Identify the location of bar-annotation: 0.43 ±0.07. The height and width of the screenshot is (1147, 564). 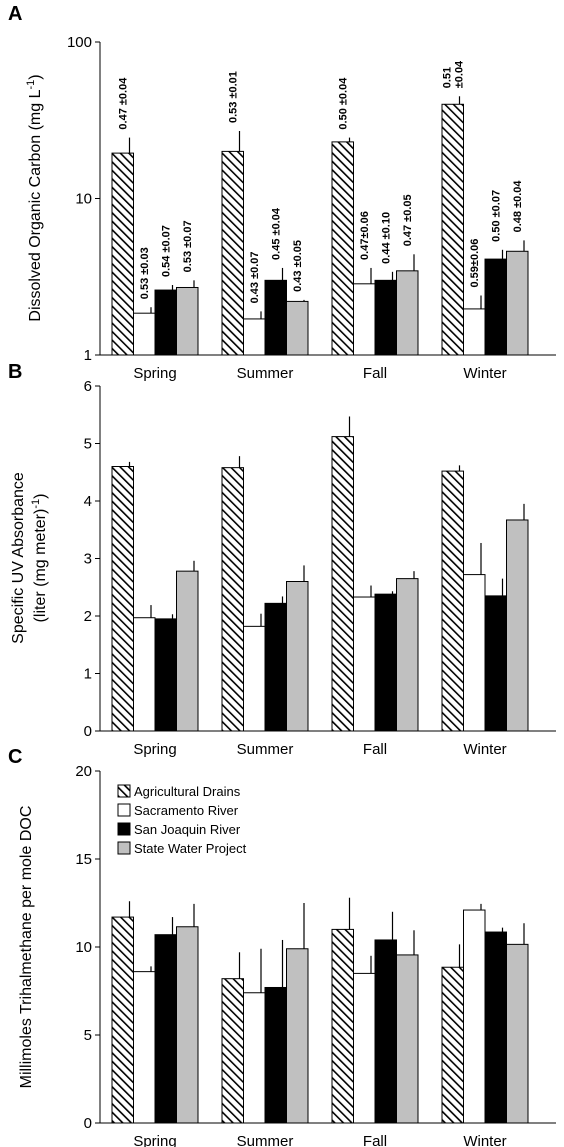
(255, 277).